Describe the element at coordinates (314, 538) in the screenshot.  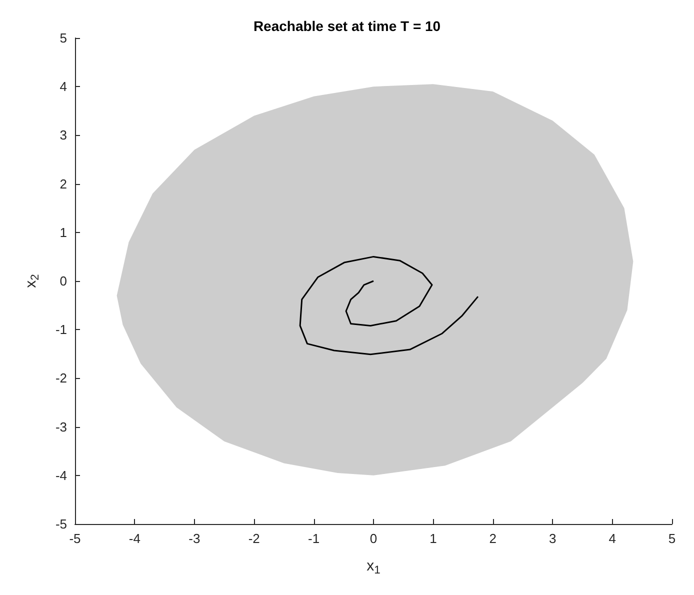
I see `x-tick-label: -1` at that location.